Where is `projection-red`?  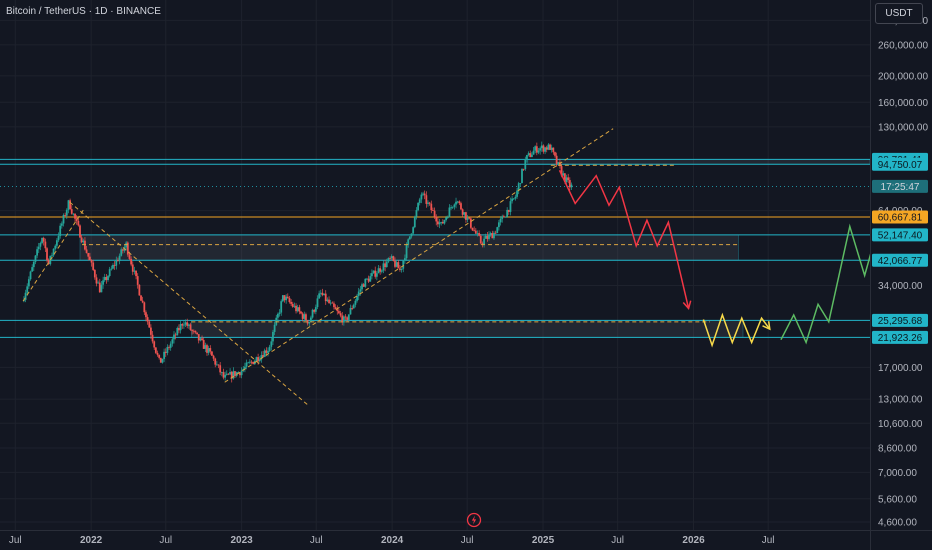
projection-red is located at coordinates (624, 239).